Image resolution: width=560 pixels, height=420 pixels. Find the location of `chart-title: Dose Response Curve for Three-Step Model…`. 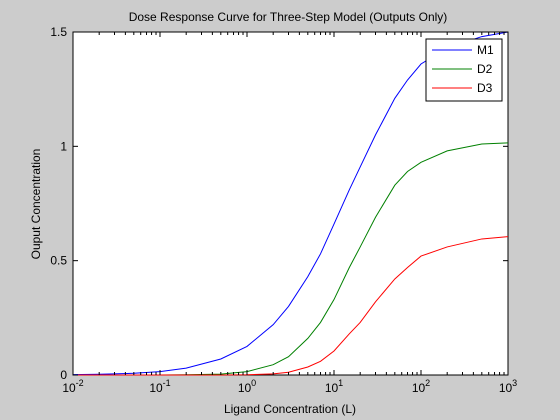

chart-title: Dose Response Curve for Three-Step Model… is located at coordinates (288, 17).